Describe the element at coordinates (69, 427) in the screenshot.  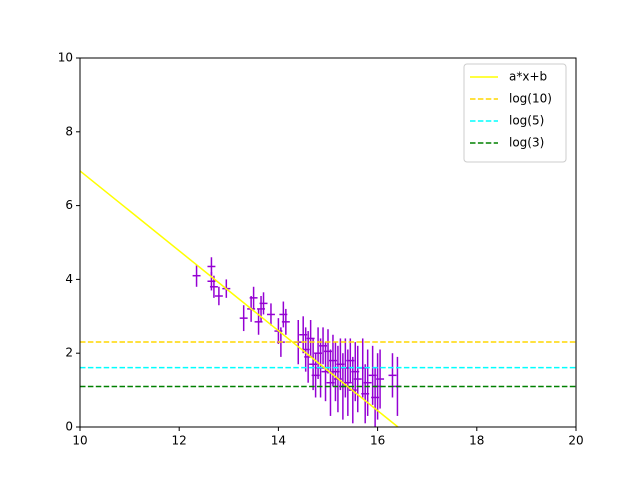
I see `y-tick-label: 0` at that location.